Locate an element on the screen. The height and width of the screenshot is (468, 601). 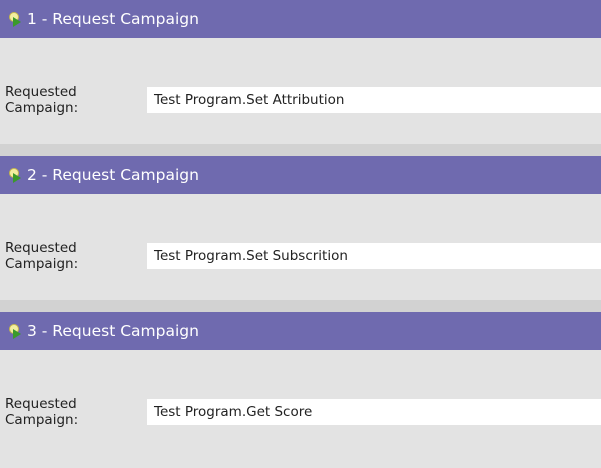
requested-campaign-field: Test Program.Set Attribution is located at coordinates (374, 100).